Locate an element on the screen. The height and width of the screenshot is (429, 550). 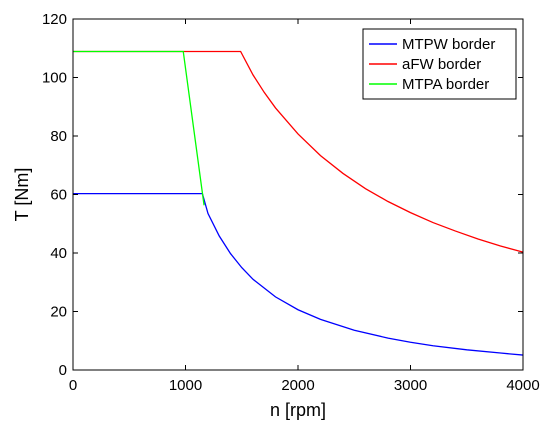
legend-label-1: aFW border is located at coordinates (441, 64).